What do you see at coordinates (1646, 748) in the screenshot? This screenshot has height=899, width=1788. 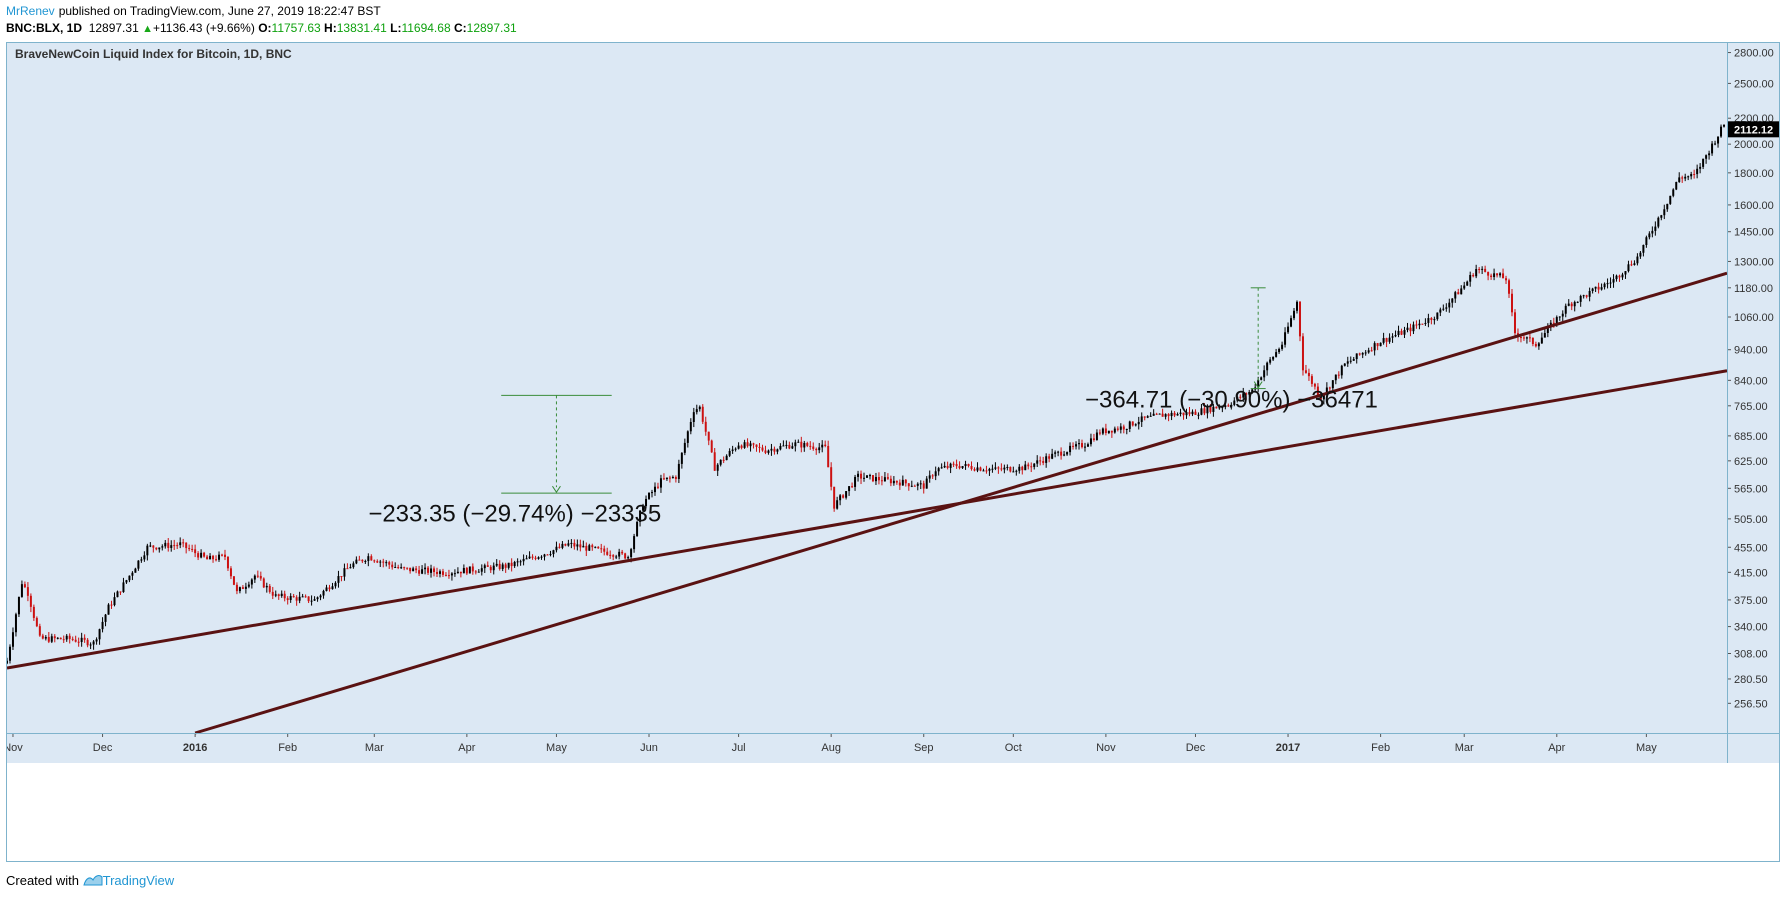 I see `x-tick-label: May` at bounding box center [1646, 748].